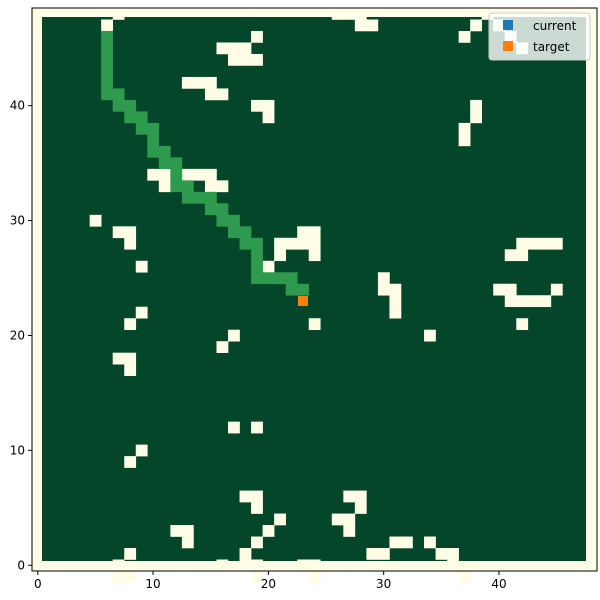  What do you see at coordinates (508, 46) in the screenshot?
I see `legend-swatch-target` at bounding box center [508, 46].